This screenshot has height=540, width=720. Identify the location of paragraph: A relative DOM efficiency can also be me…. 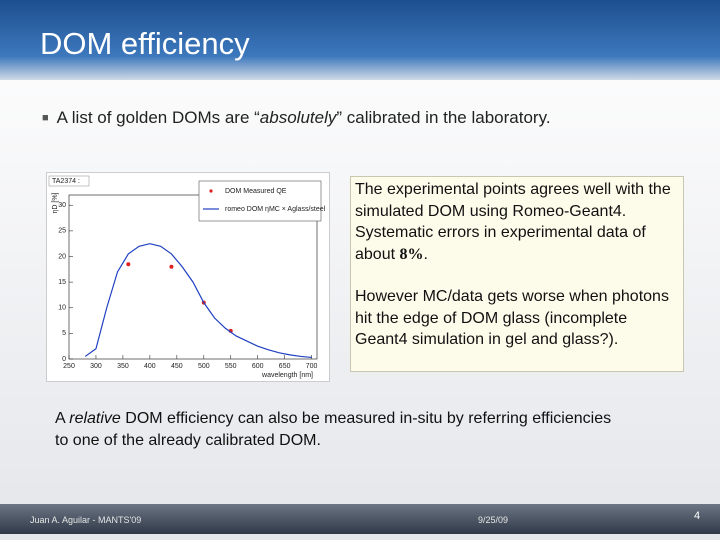
(335, 430).